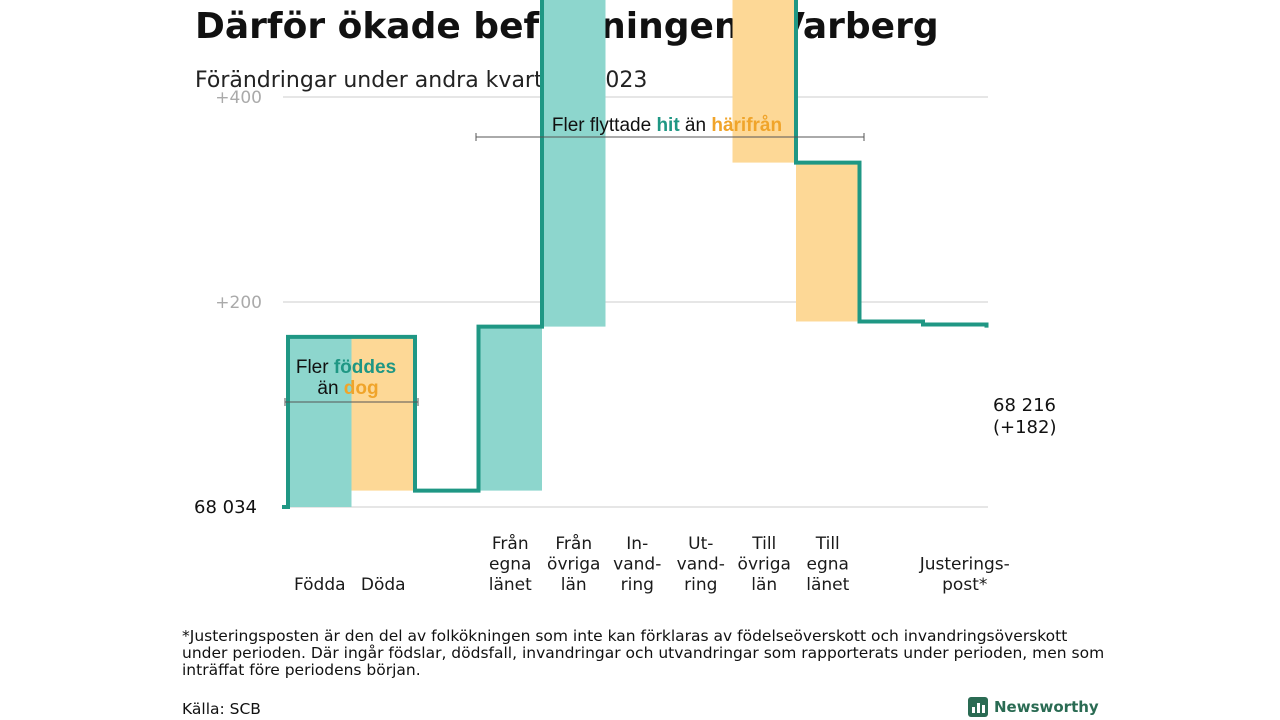  I want to click on source-text: Källa: SCB, so click(221, 709).